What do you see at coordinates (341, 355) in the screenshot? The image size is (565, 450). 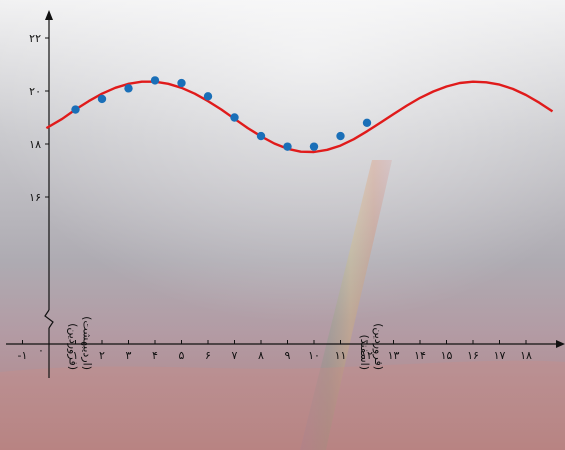 I see `x-tick-label: ۱۱` at bounding box center [341, 355].